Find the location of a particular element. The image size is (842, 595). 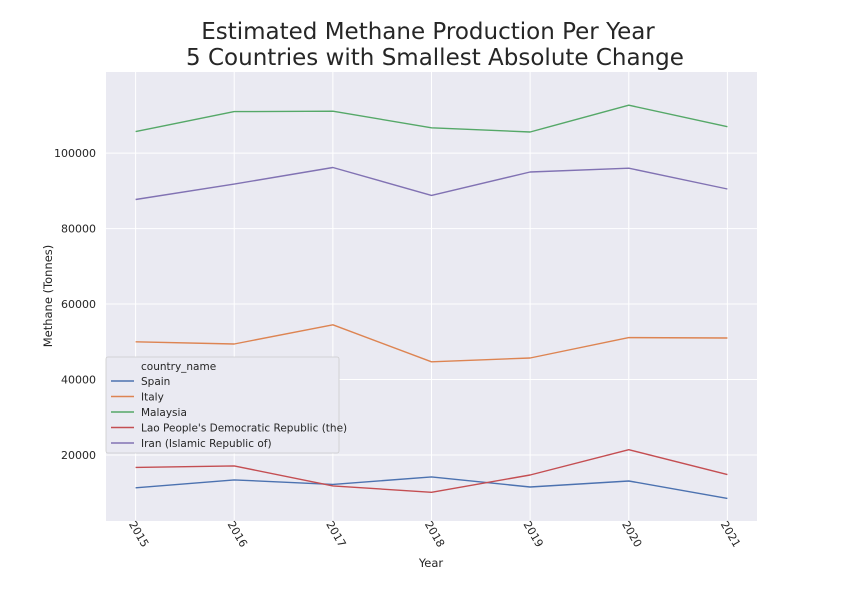

legend-entry: Malaysia is located at coordinates (164, 413).